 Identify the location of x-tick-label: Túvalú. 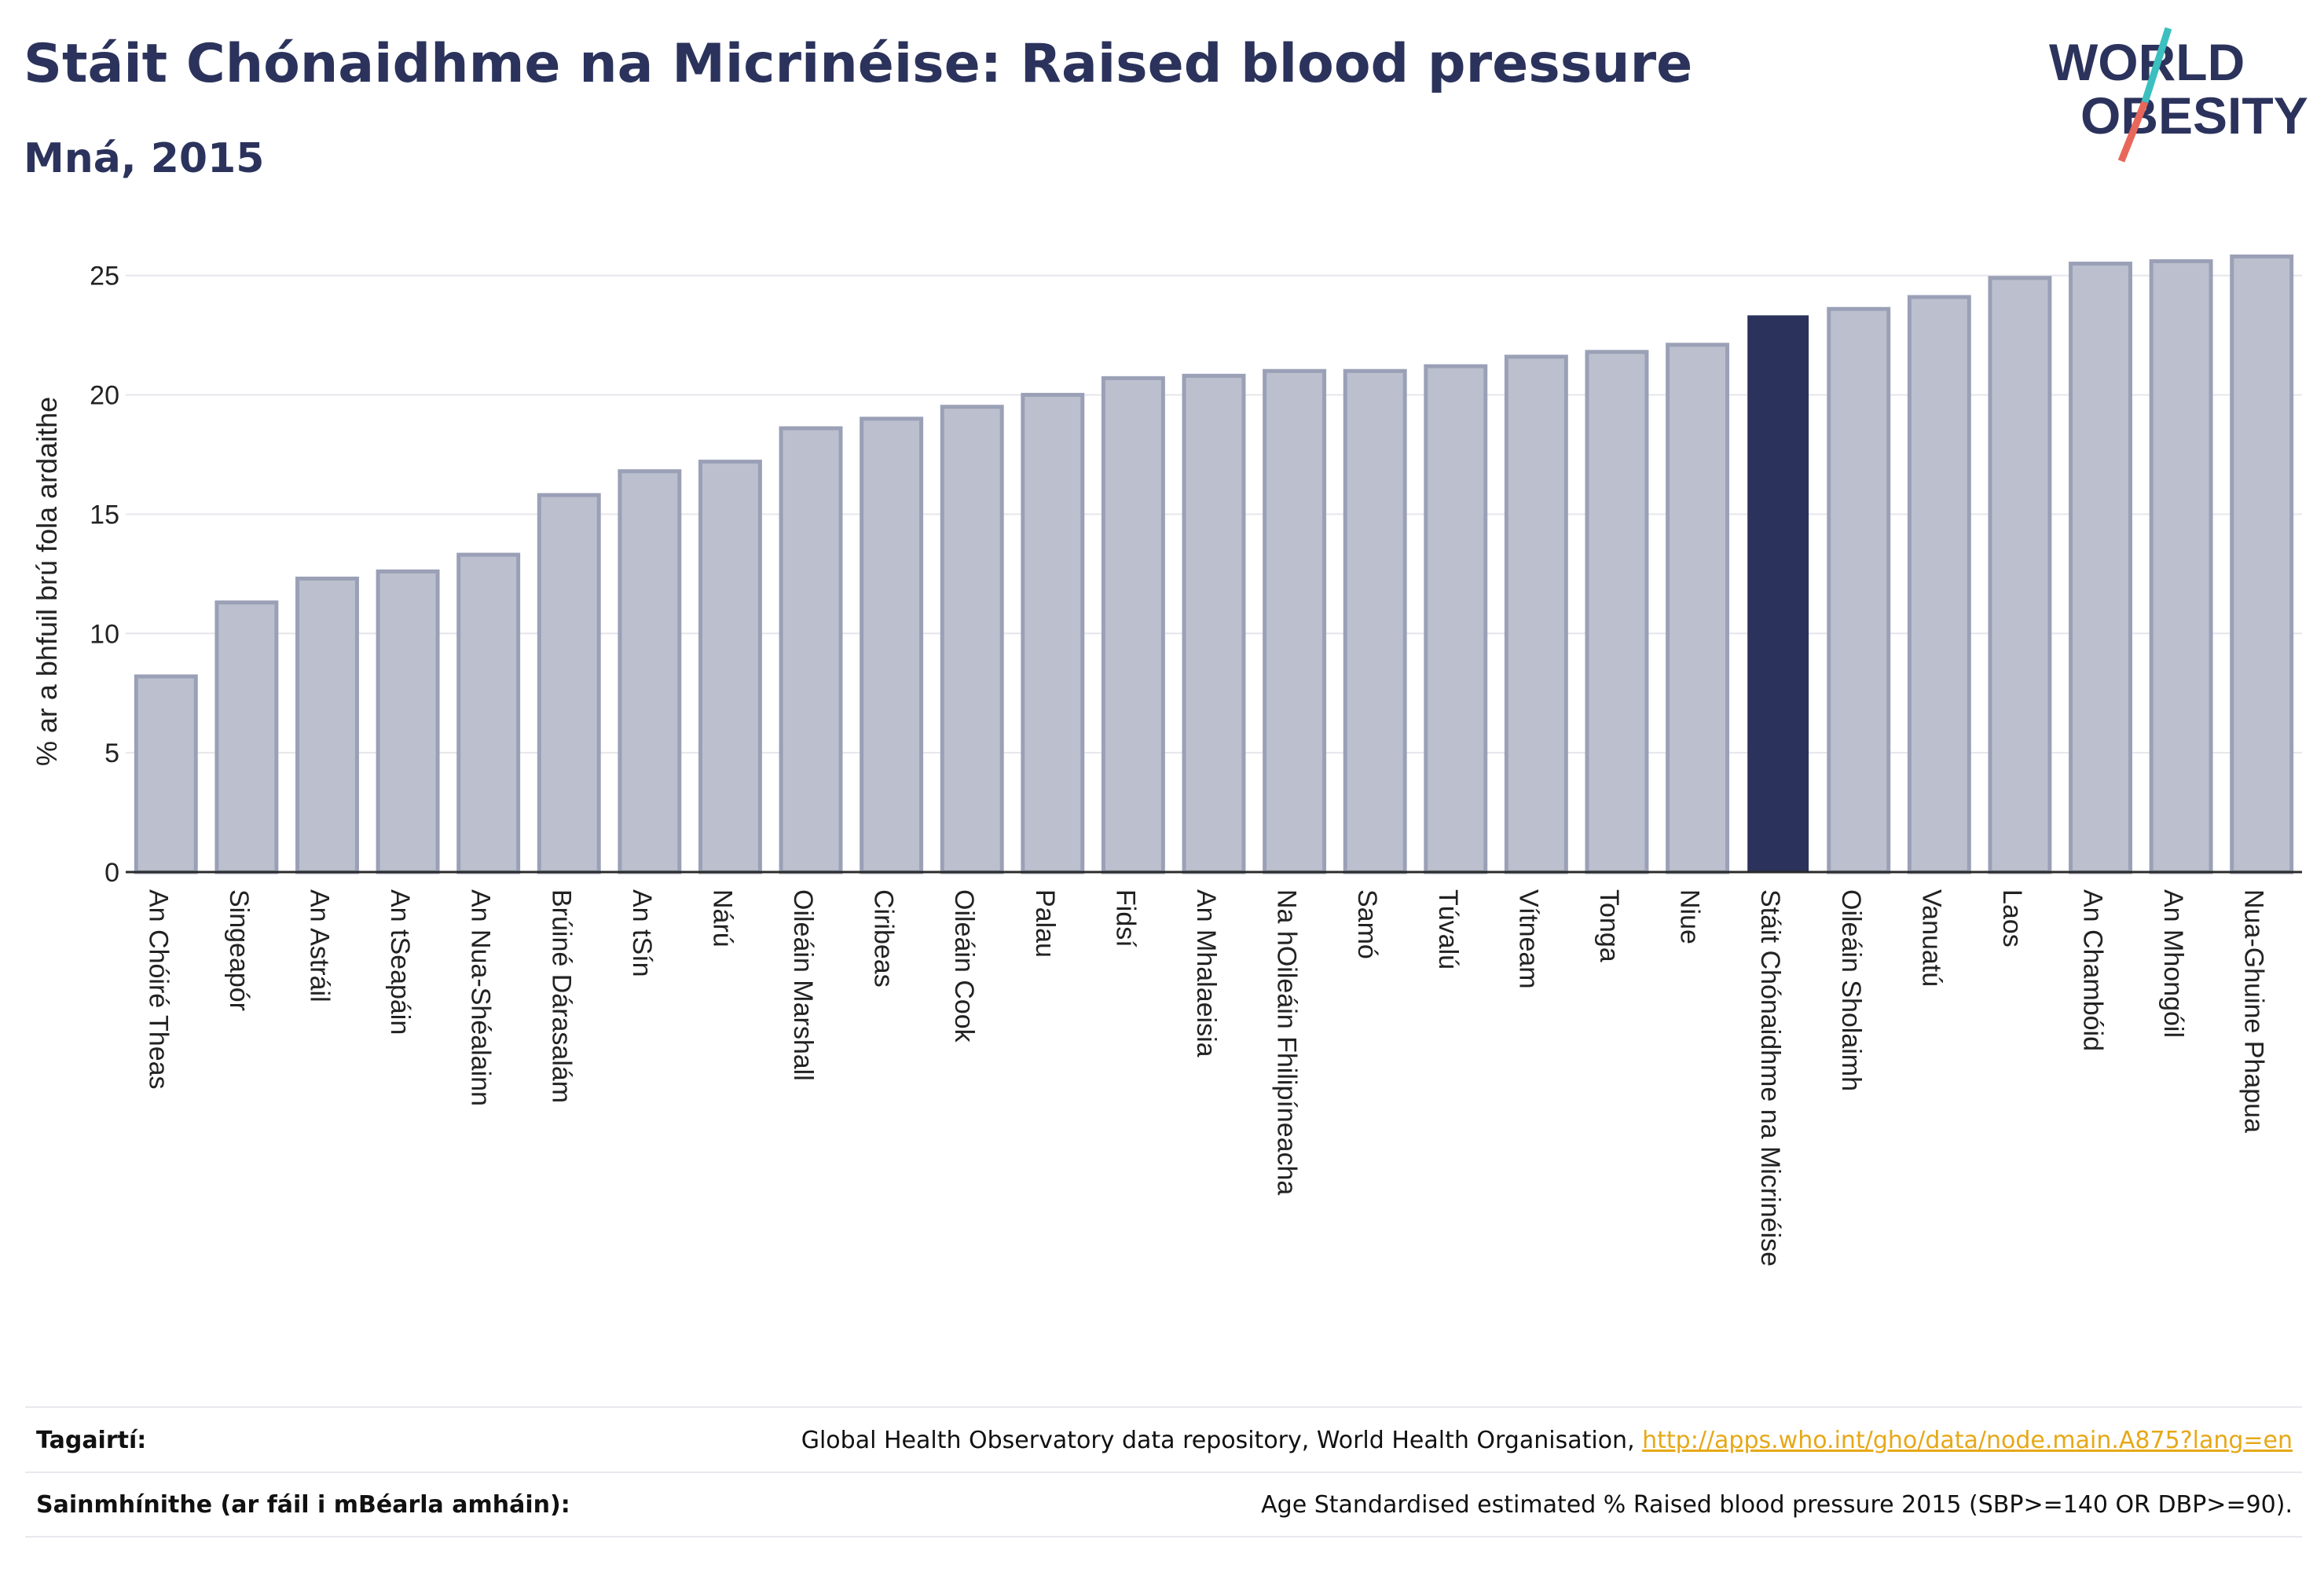
(1448, 929).